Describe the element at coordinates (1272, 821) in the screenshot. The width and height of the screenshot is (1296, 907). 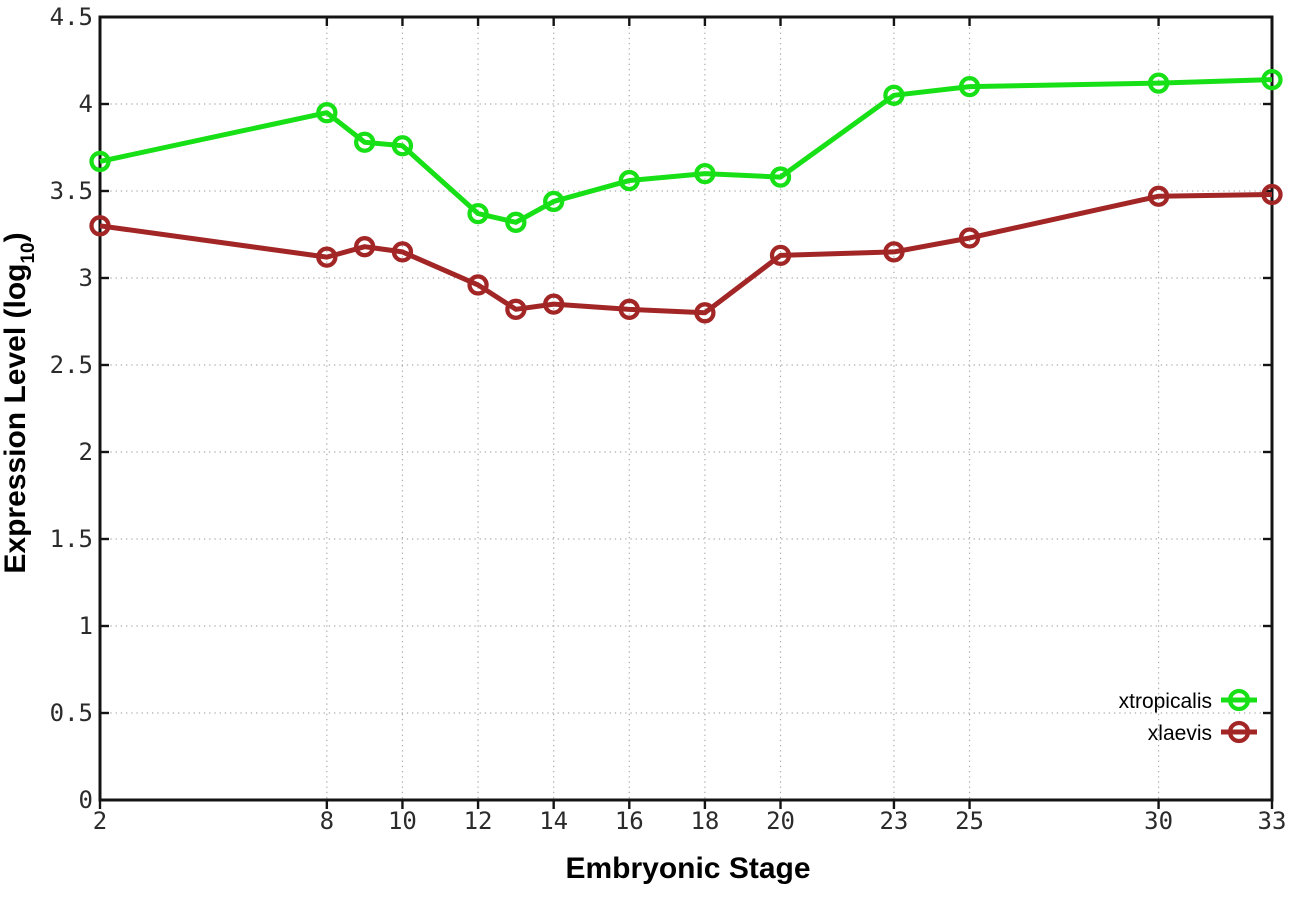
I see `x-tick-label: 33` at that location.